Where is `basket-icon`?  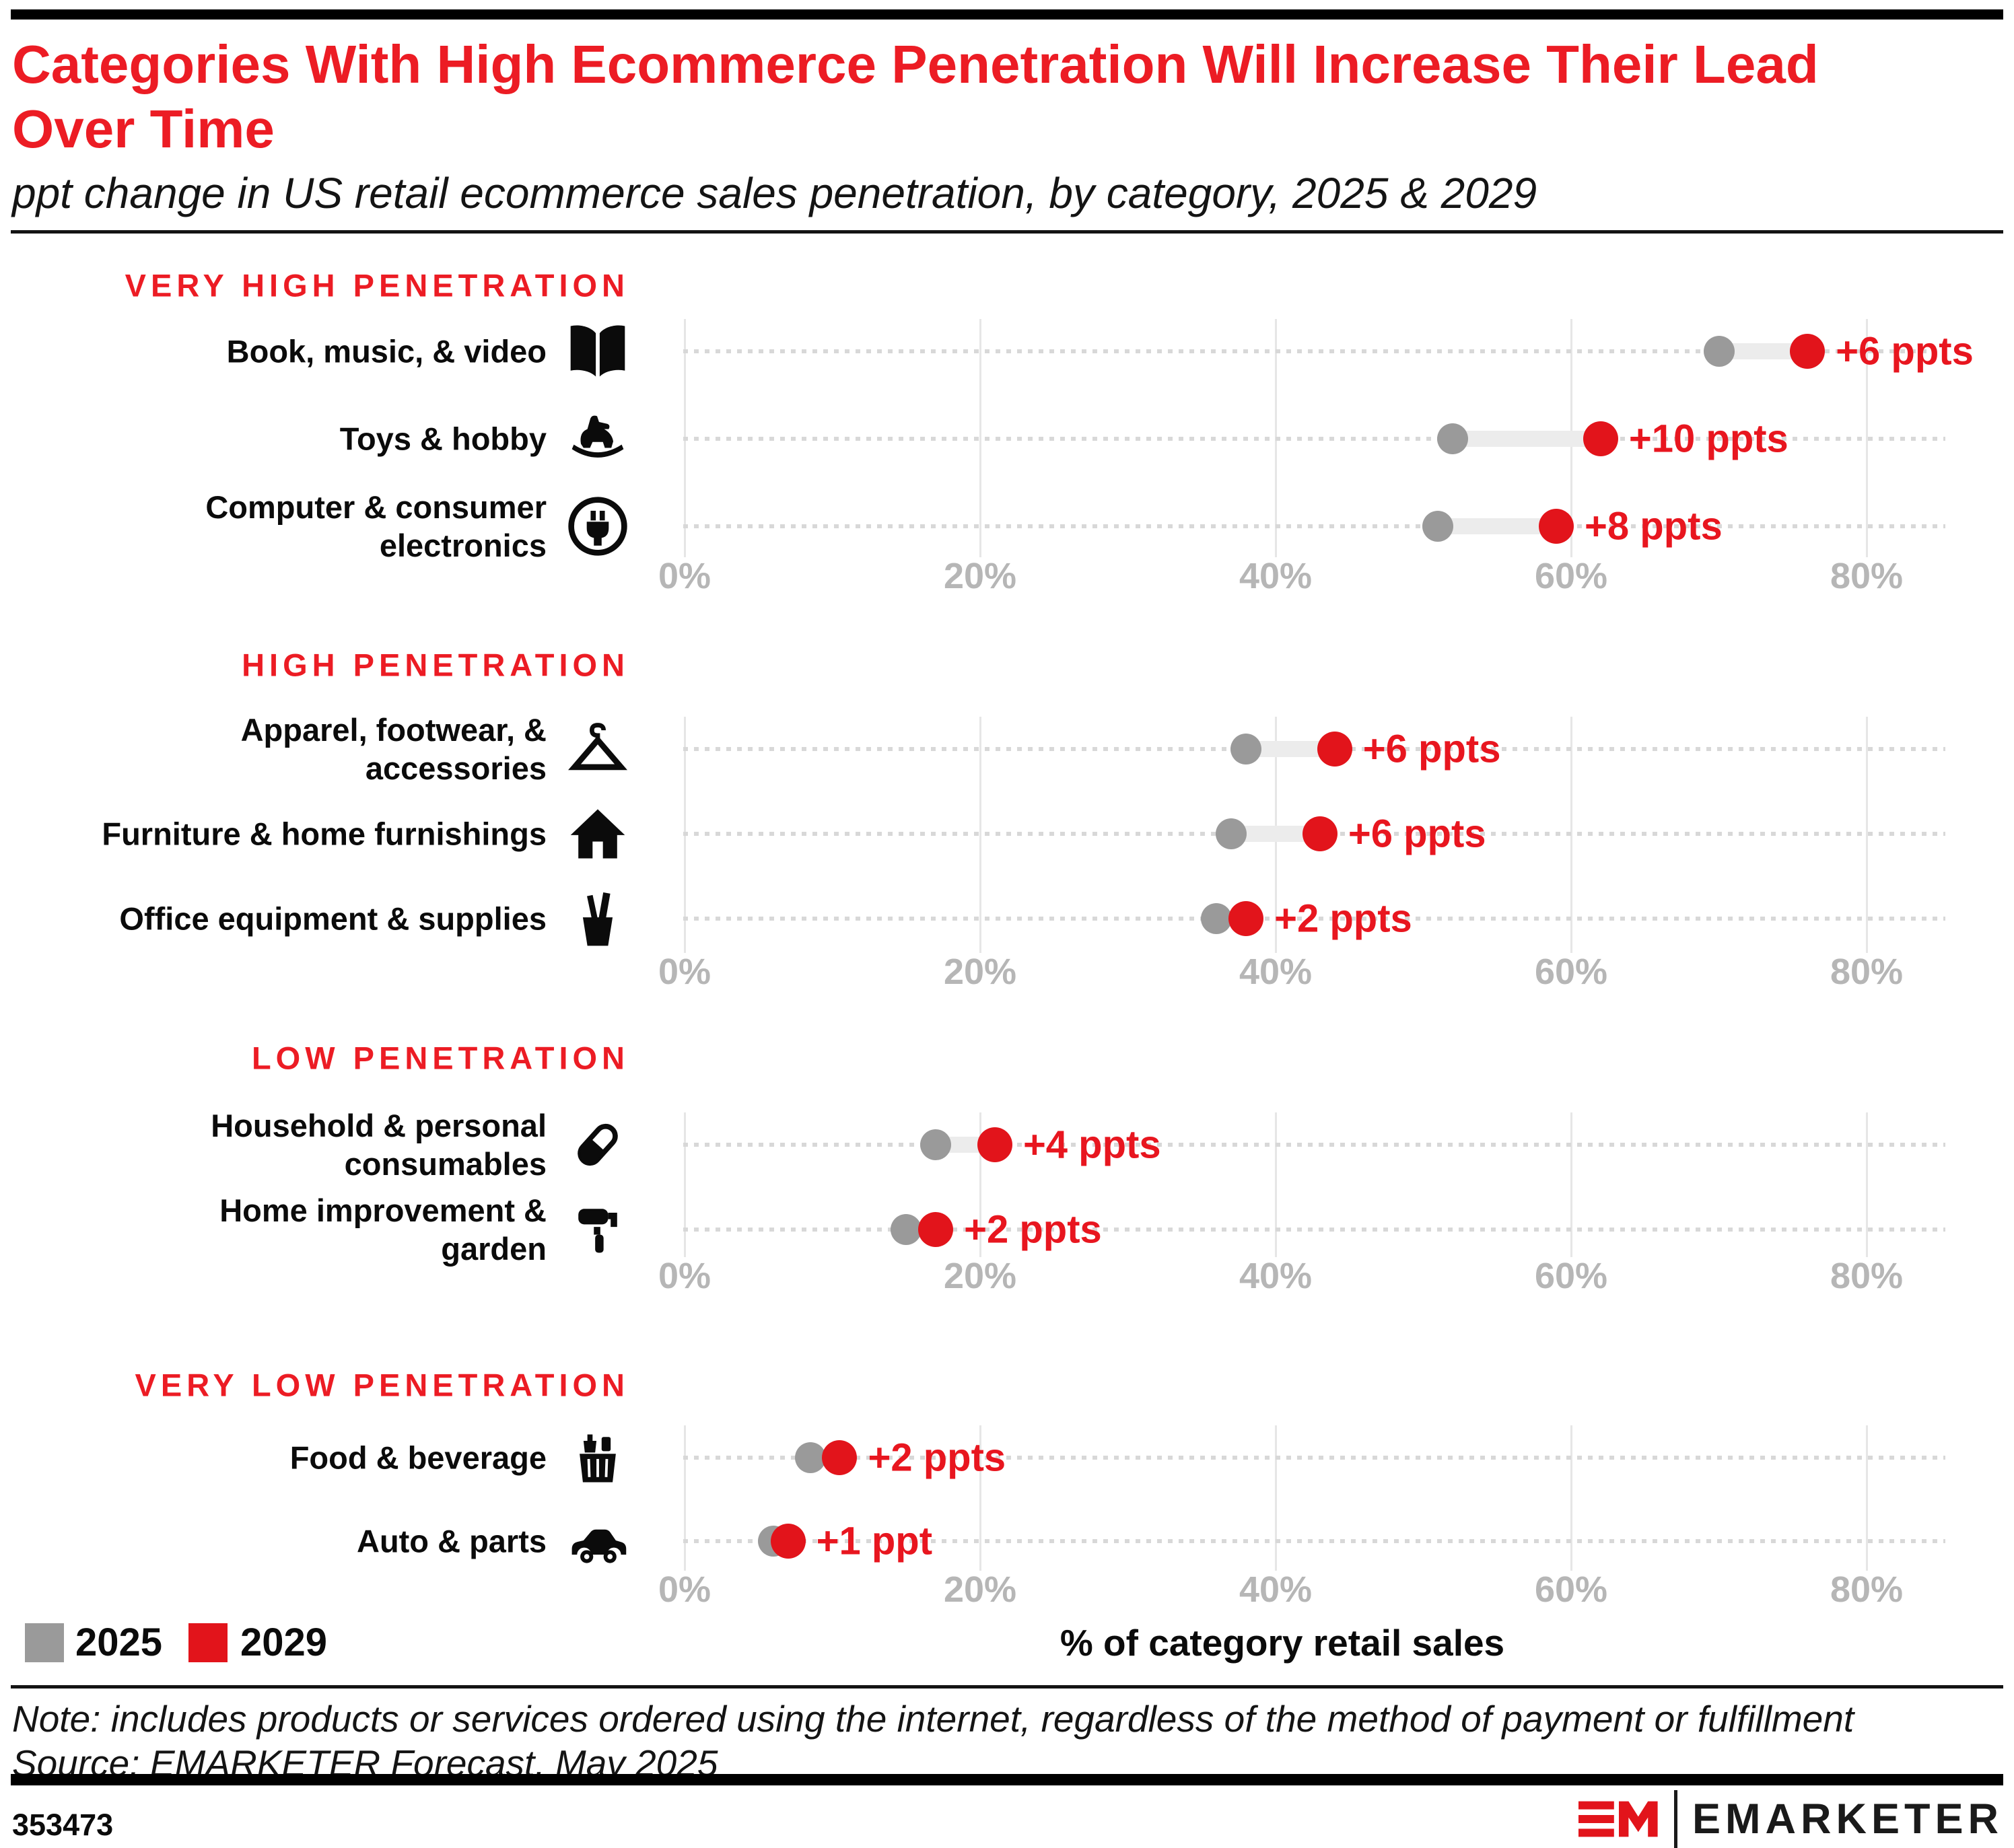 basket-icon is located at coordinates (598, 1458).